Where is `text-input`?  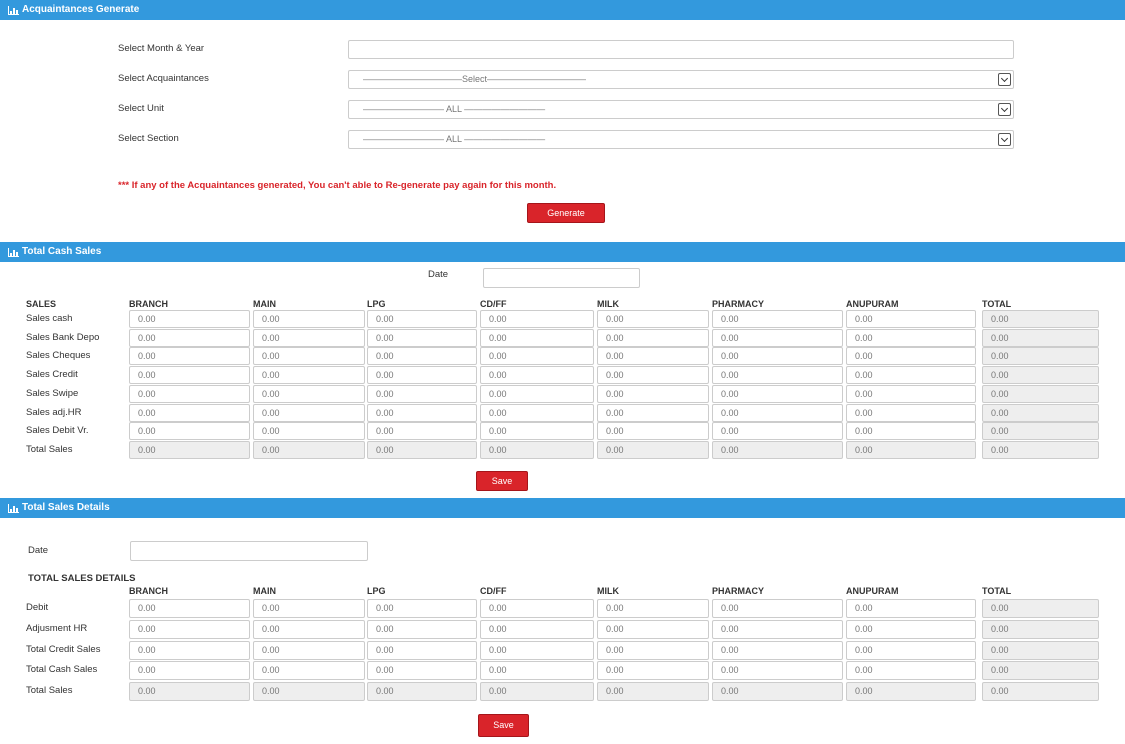 text-input is located at coordinates (681, 49).